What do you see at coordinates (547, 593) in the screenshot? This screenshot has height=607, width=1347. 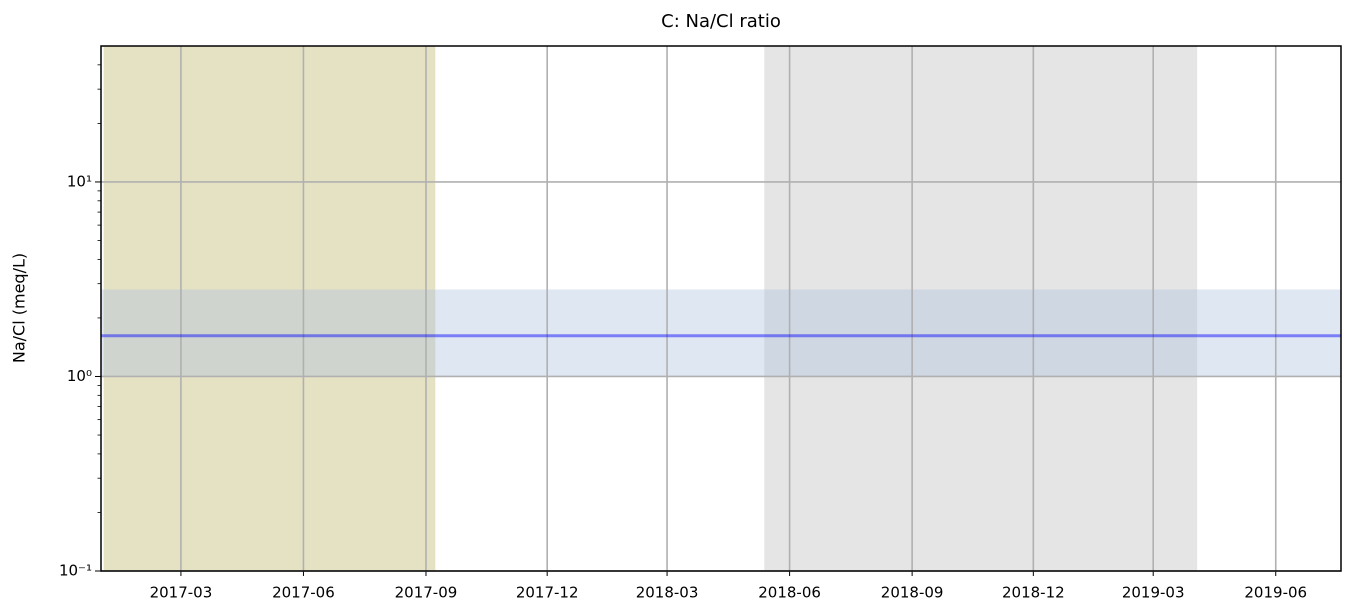 I see `x-tick-label: 2017-12` at bounding box center [547, 593].